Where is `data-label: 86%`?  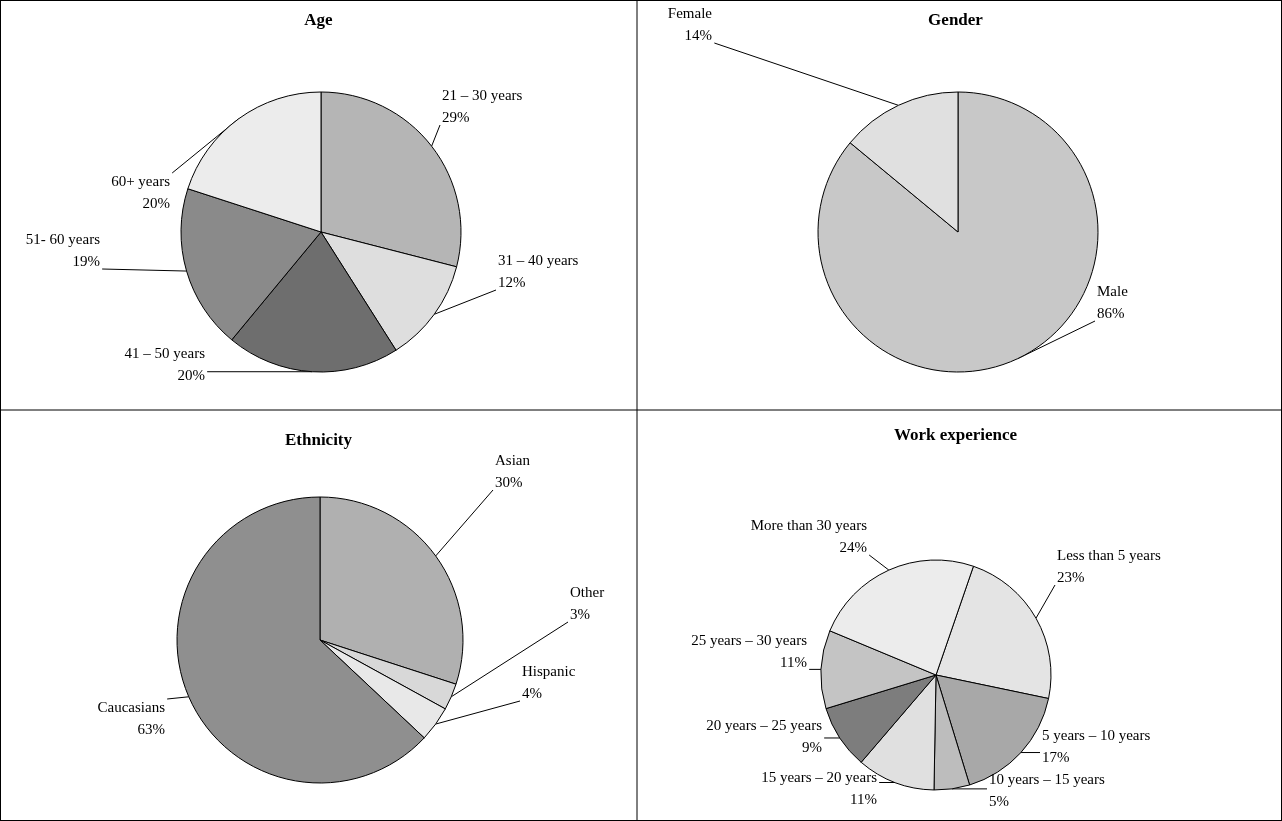 data-label: 86% is located at coordinates (1111, 313).